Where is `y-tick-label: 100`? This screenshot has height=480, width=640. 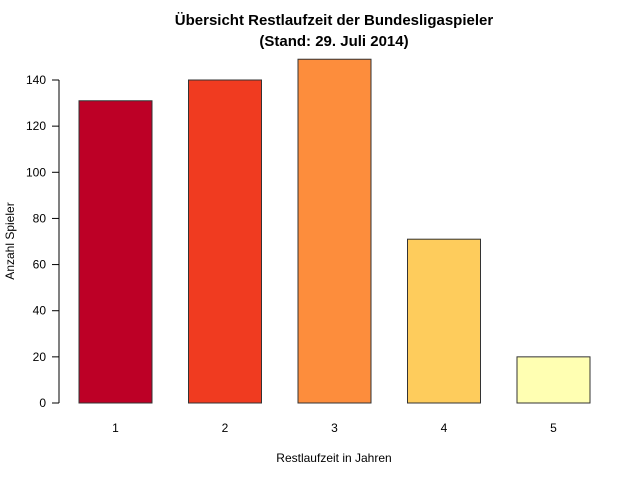
y-tick-label: 100 is located at coordinates (36, 172).